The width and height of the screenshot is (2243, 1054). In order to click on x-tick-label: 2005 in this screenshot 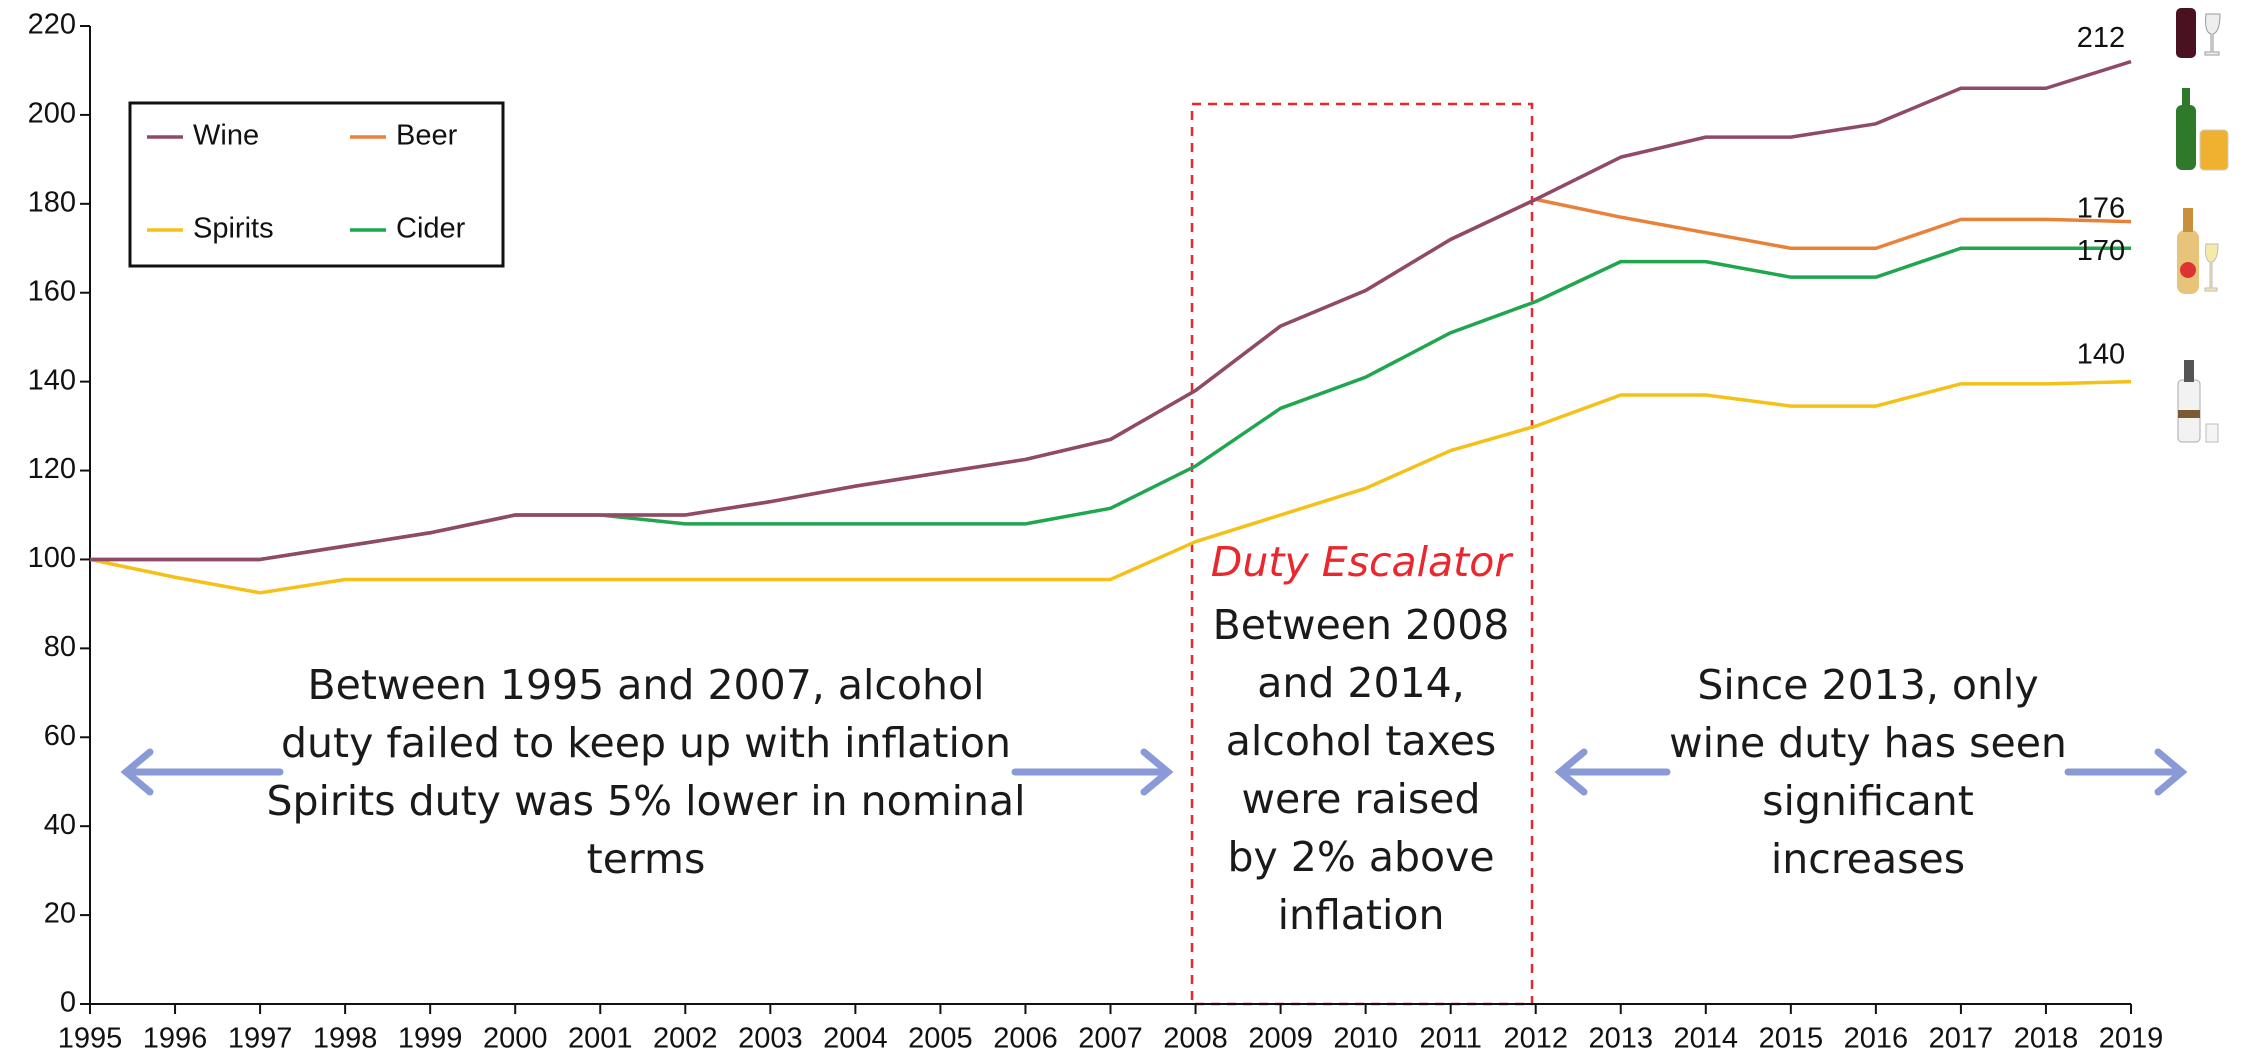, I will do `click(940, 1038)`.